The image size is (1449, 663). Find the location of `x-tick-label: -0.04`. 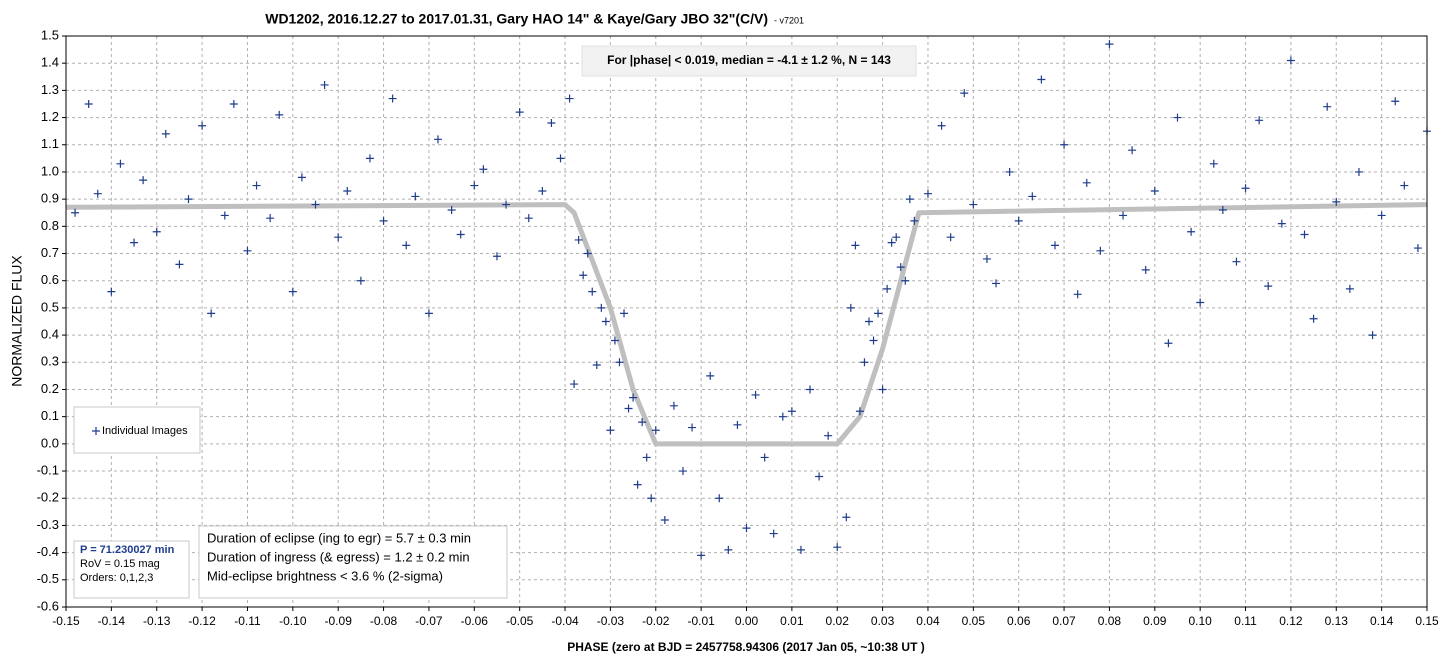

x-tick-label: -0.04 is located at coordinates (565, 621).